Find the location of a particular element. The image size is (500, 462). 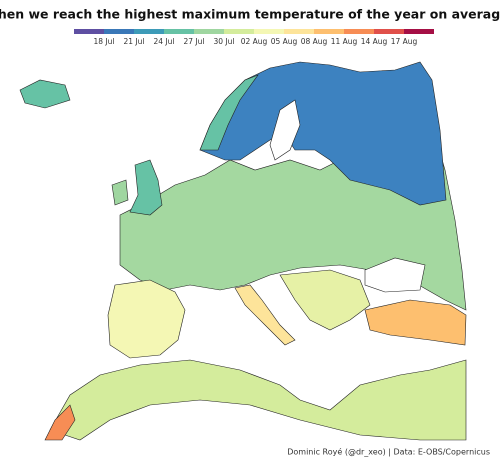

land-britain is located at coordinates (146, 187).